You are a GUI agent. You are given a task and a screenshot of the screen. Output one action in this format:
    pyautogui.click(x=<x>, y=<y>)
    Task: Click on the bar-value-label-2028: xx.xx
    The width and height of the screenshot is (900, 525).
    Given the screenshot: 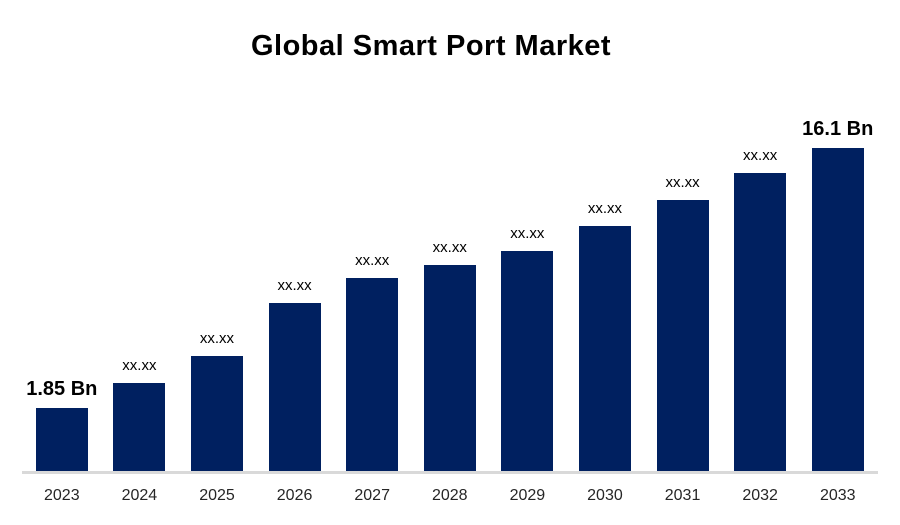 What is the action you would take?
    pyautogui.click(x=449, y=247)
    